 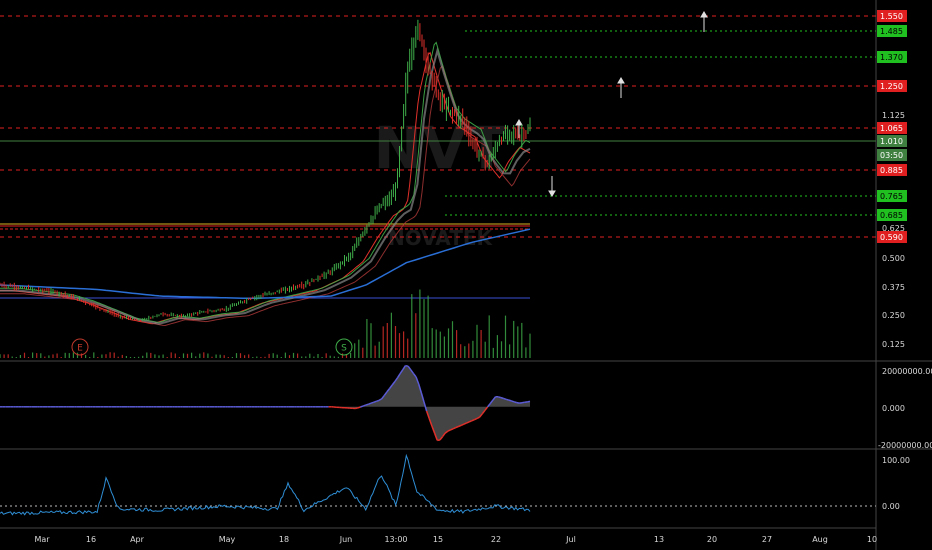 I want to click on rsi-axis-ticks: 100.00 0.00, so click(x=896, y=483).